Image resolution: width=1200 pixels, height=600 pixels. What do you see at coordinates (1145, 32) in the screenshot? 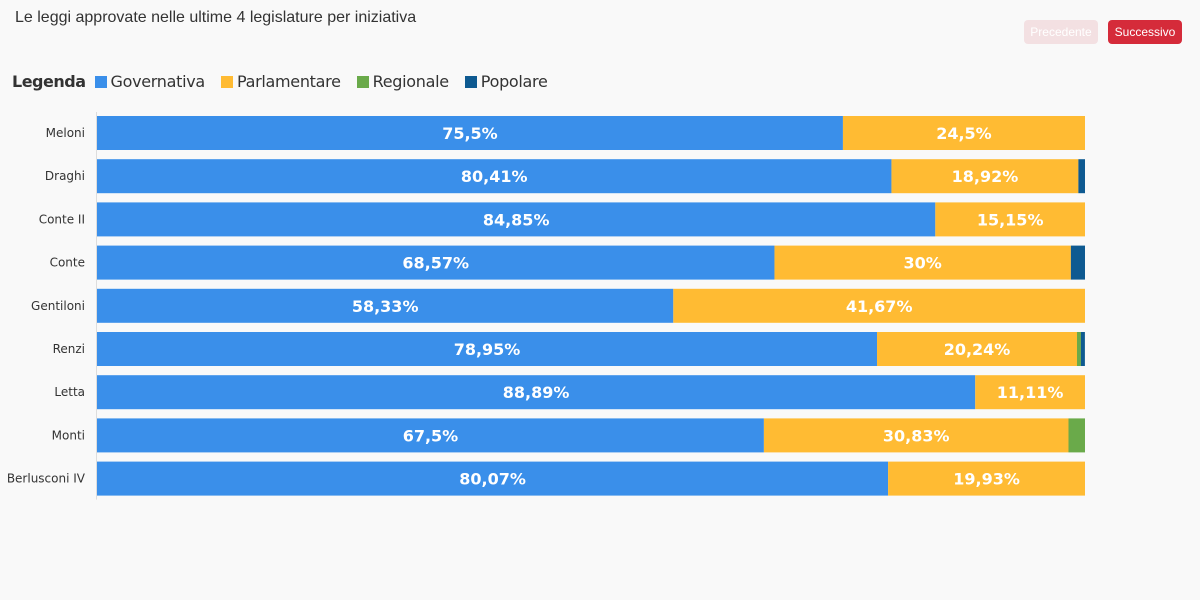
I see `next-button: Successivo` at bounding box center [1145, 32].